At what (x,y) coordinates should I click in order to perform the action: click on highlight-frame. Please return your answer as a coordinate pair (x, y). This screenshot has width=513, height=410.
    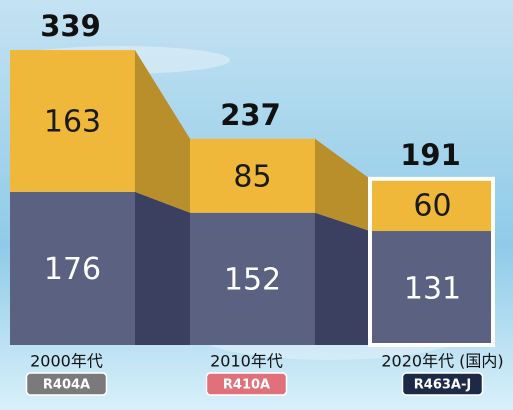
    Looking at the image, I should click on (431, 261).